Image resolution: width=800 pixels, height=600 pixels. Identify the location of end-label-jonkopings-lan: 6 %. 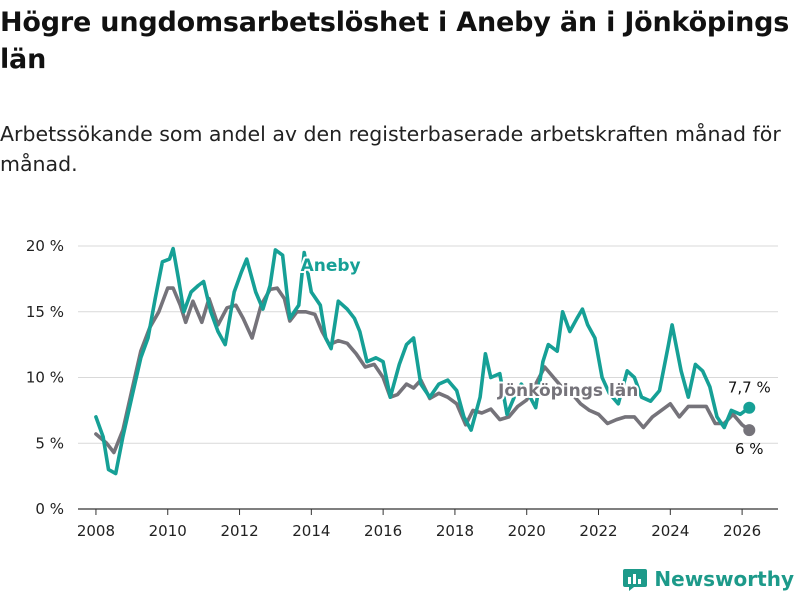
(749, 449).